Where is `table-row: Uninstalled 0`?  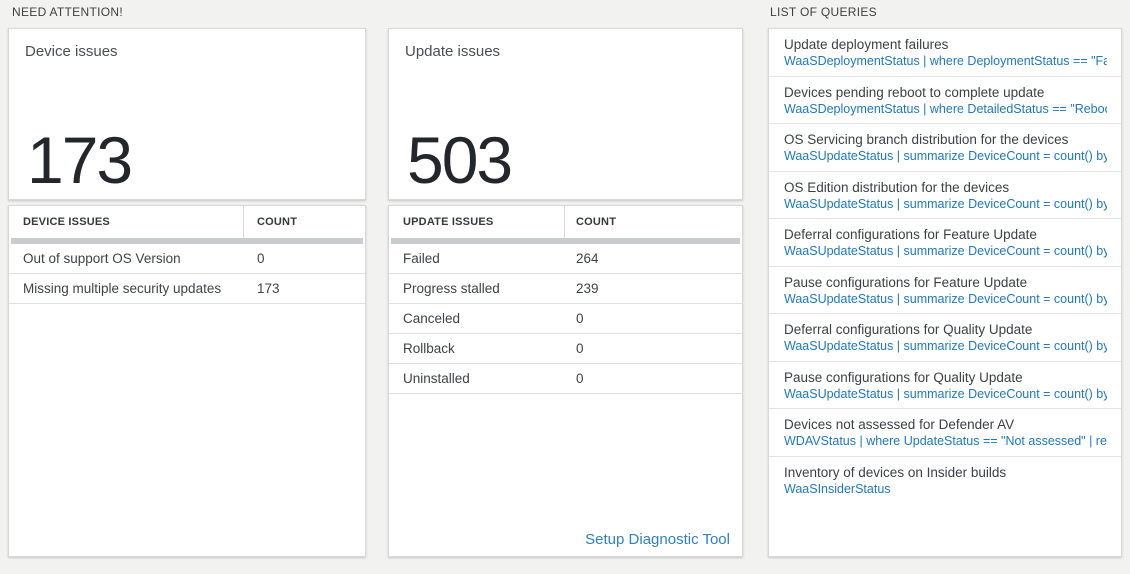 table-row: Uninstalled 0 is located at coordinates (565, 379).